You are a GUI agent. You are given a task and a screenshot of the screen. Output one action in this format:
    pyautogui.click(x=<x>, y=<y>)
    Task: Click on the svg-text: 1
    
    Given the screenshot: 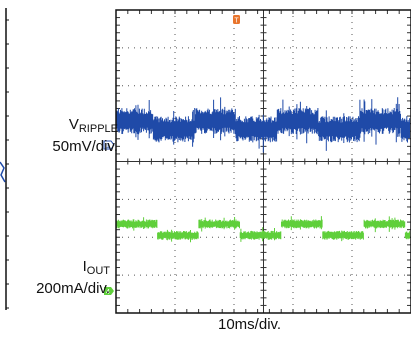 What is the action you would take?
    pyautogui.click(x=108, y=146)
    